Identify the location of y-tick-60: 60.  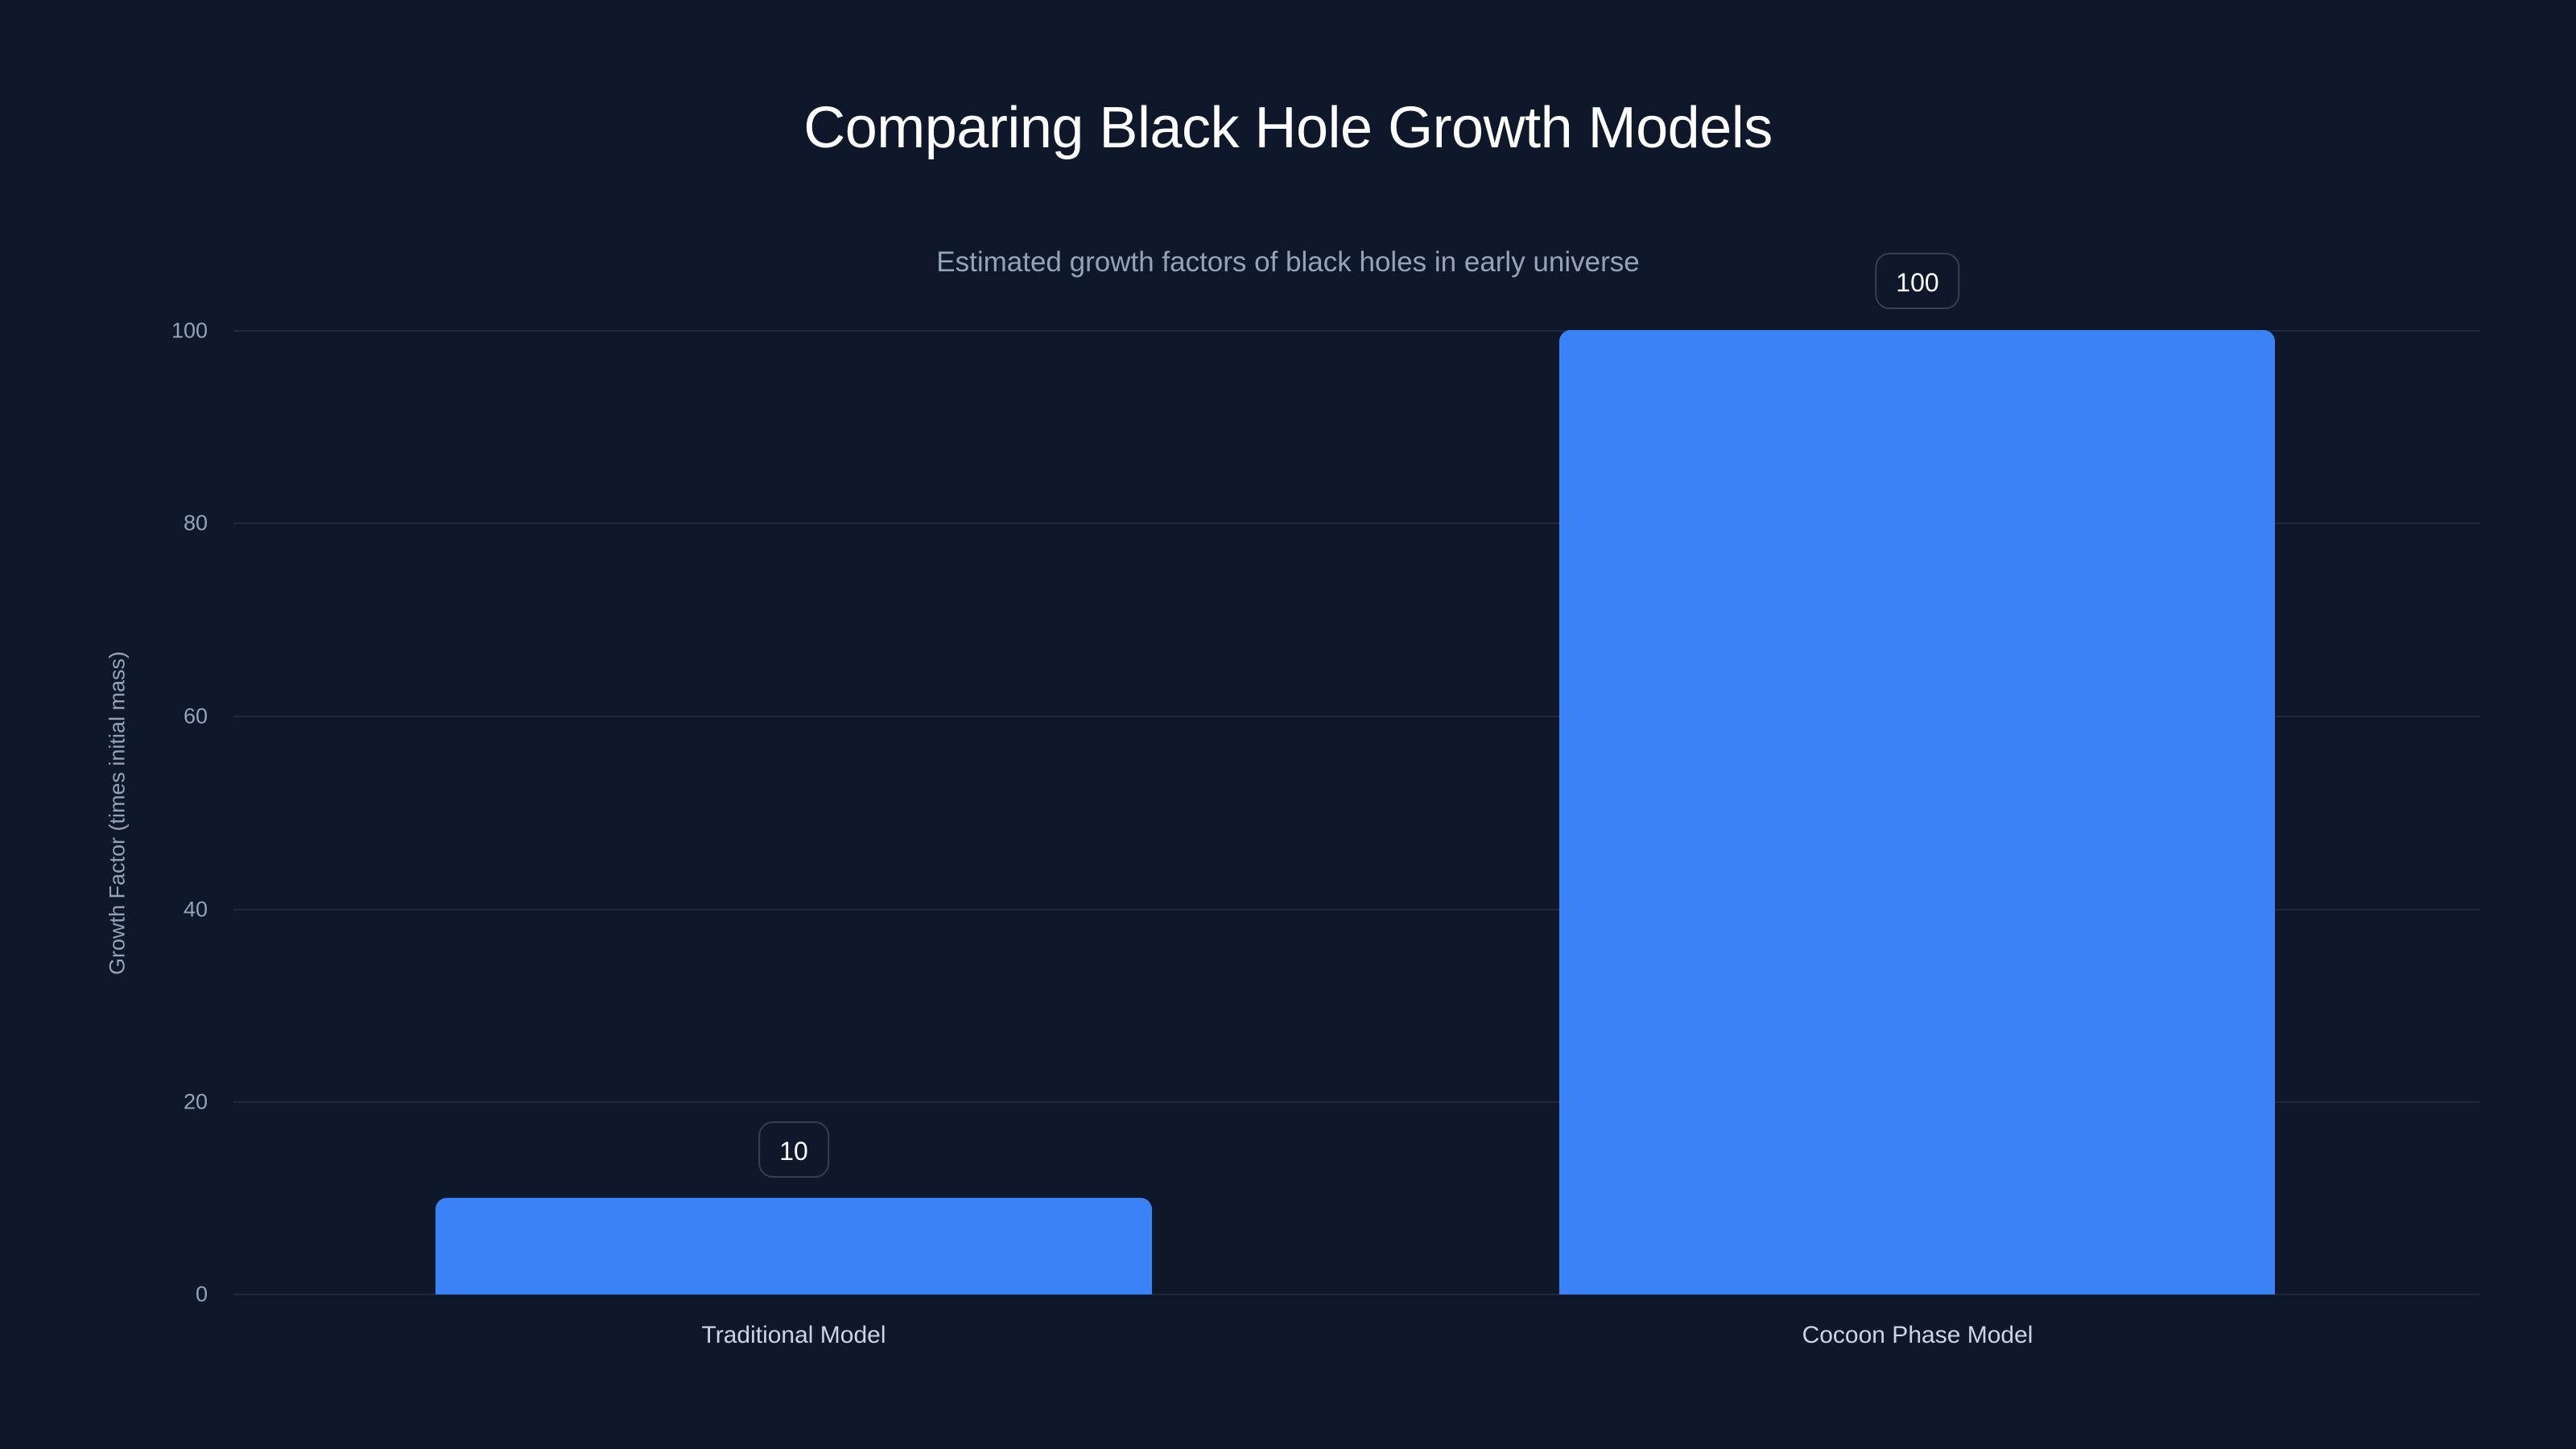
(195, 716).